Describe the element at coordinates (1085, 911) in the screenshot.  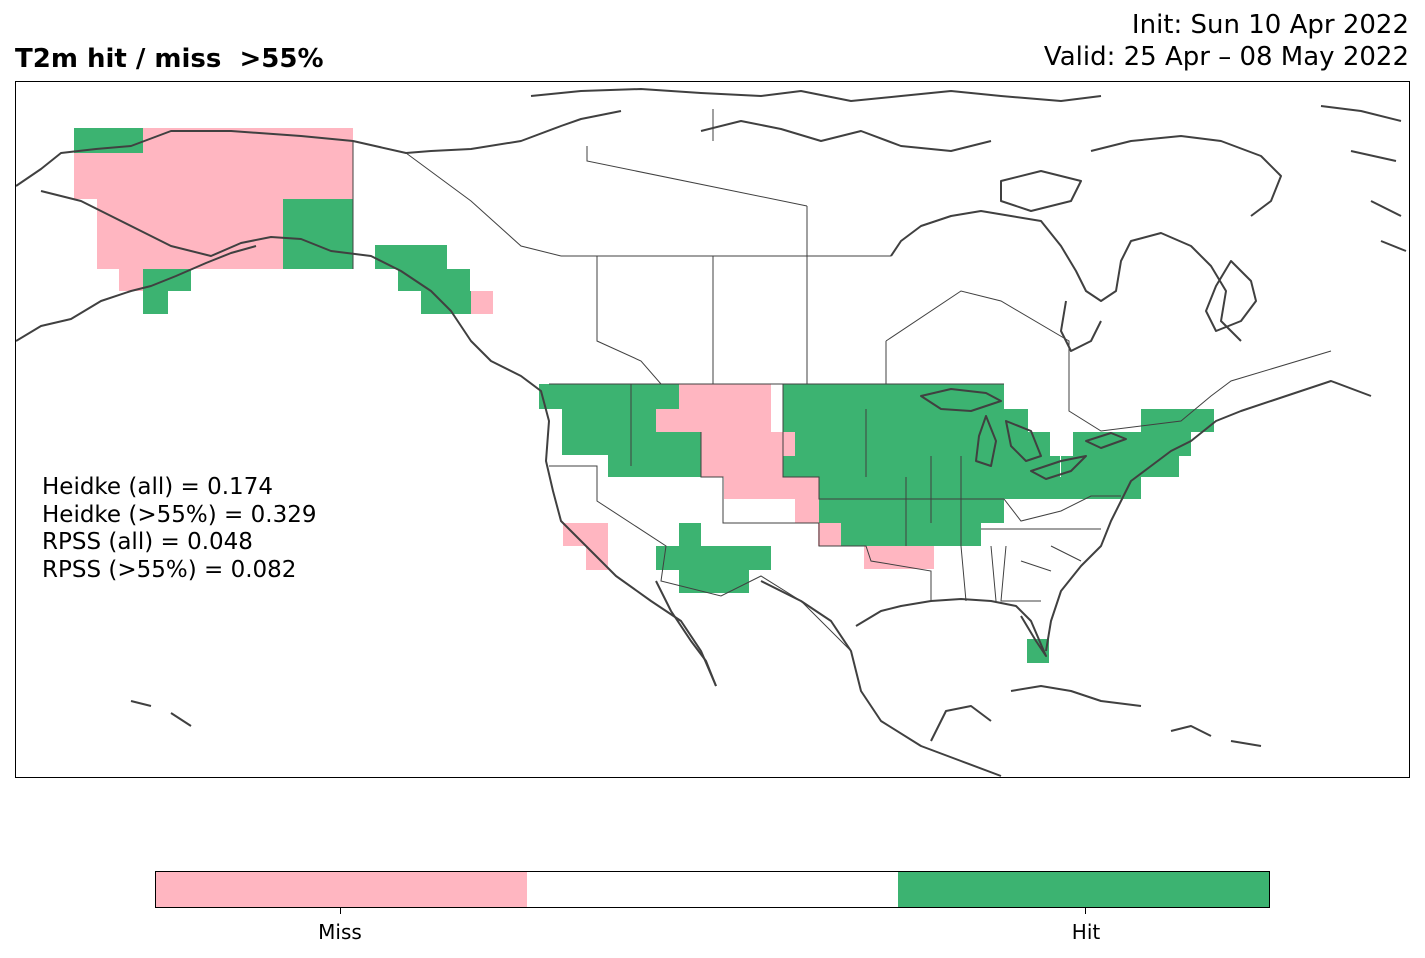
I see `colorbar-tick-hit` at that location.